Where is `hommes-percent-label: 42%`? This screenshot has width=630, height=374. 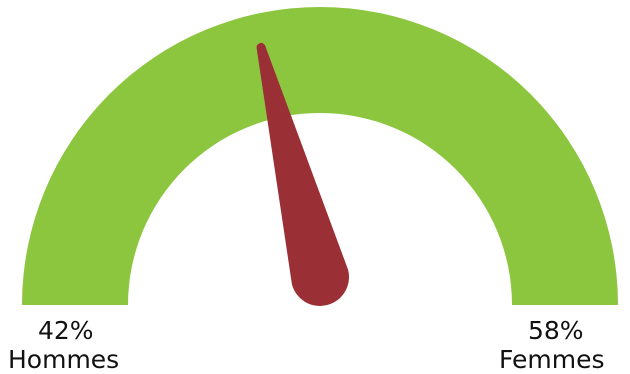
hommes-percent-label: 42% is located at coordinates (66, 330).